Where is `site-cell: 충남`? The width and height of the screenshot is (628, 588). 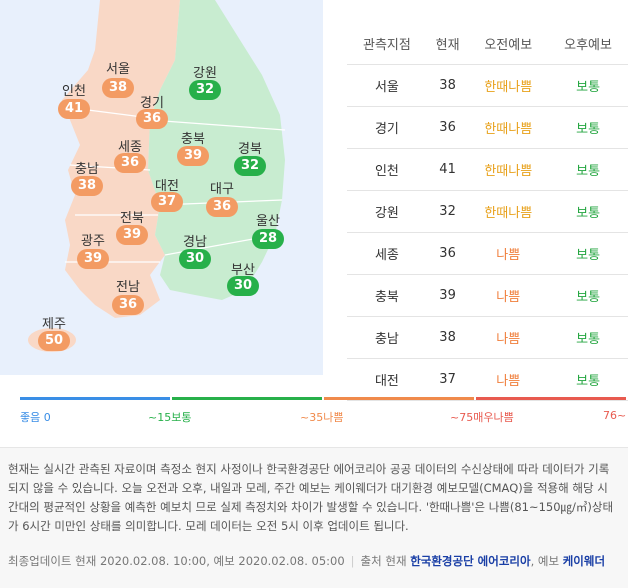 site-cell: 충남 is located at coordinates (387, 337).